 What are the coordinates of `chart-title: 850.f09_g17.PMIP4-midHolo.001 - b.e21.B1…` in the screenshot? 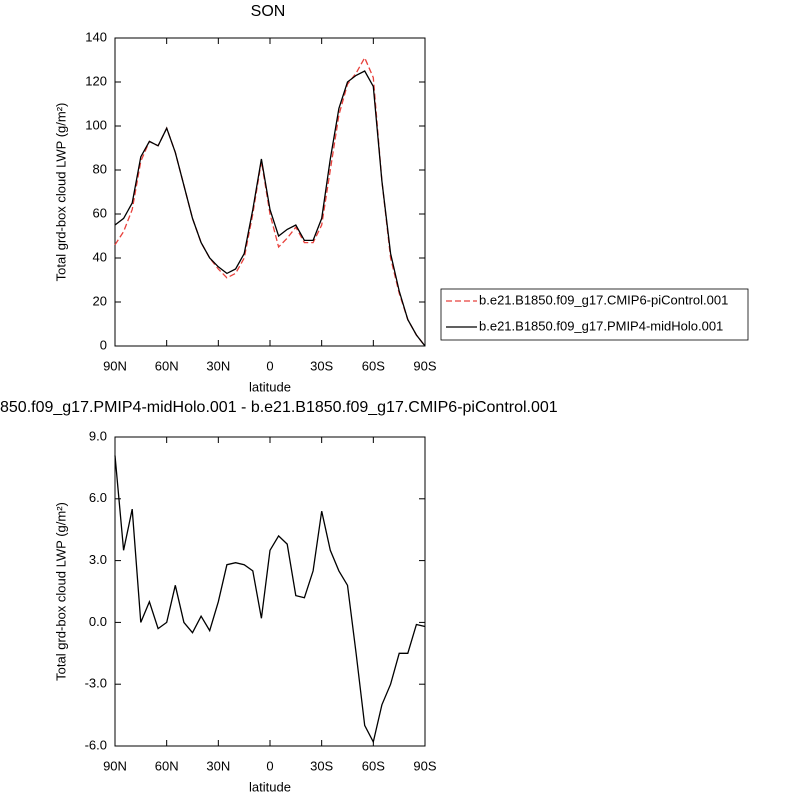 It's located at (279, 407).